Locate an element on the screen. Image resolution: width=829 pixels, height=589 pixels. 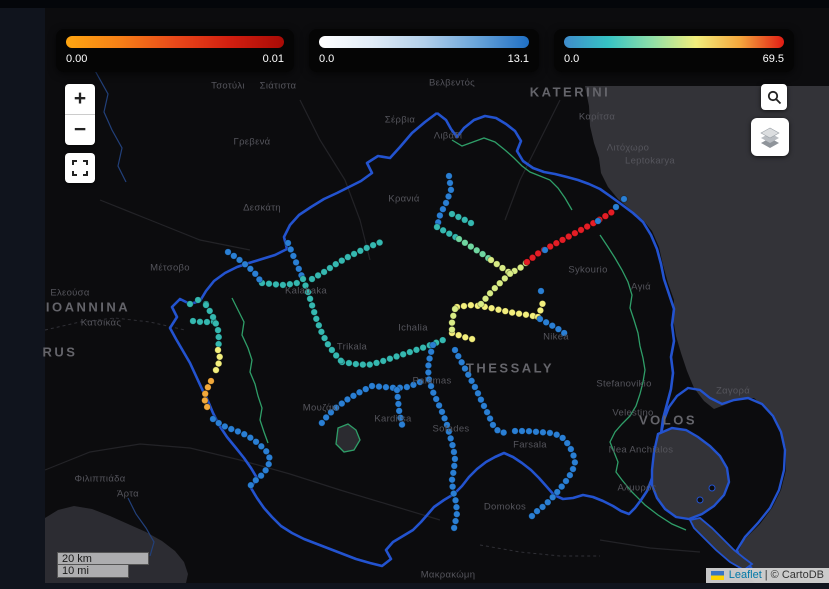
legend-panel-1: 0.00 0.01 is located at coordinates (175, 50).